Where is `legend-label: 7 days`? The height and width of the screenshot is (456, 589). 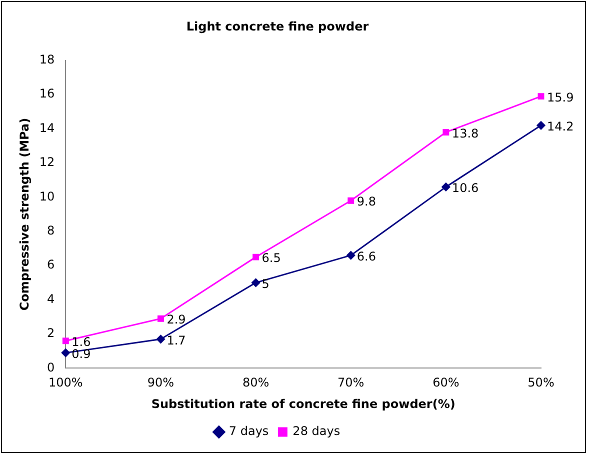 legend-label: 7 days is located at coordinates (248, 431).